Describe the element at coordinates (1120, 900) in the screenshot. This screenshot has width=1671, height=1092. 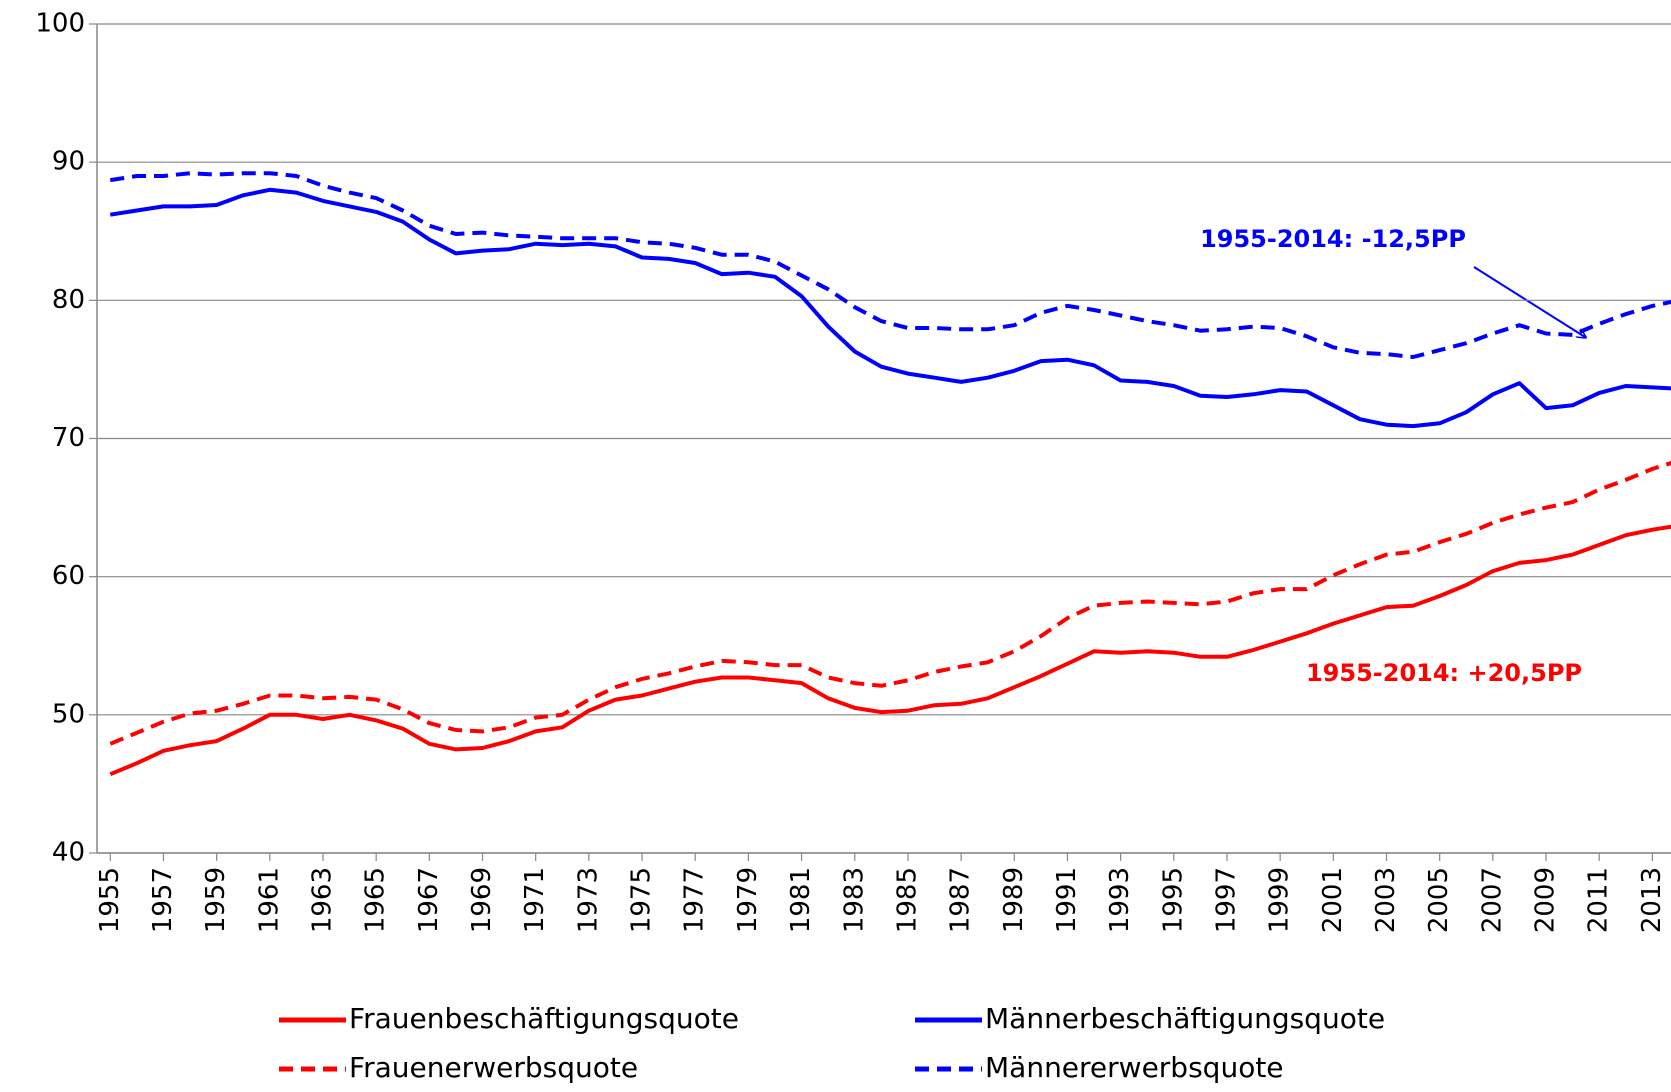
I see `x-tick-label: 1993` at that location.